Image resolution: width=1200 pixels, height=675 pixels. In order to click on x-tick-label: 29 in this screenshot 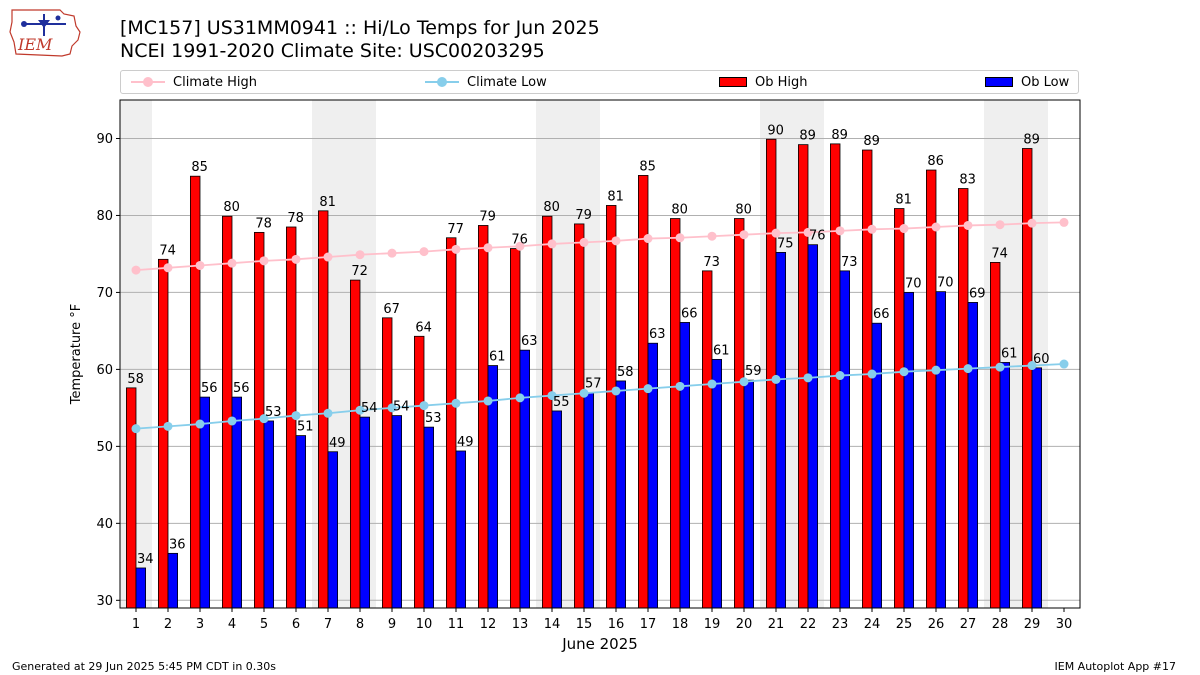, I will do `click(1032, 624)`.